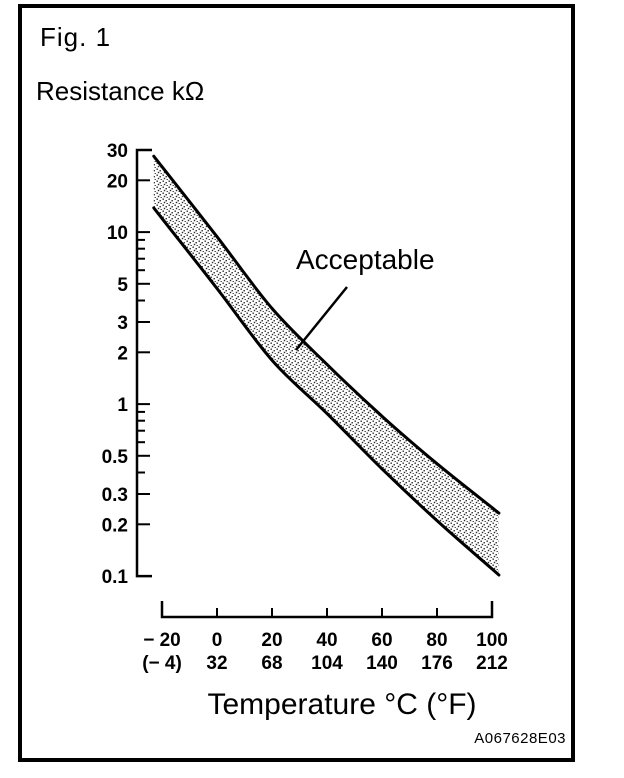 The width and height of the screenshot is (624, 778). Describe the element at coordinates (436, 640) in the screenshot. I see `x-tick-label-celsius: 80` at that location.